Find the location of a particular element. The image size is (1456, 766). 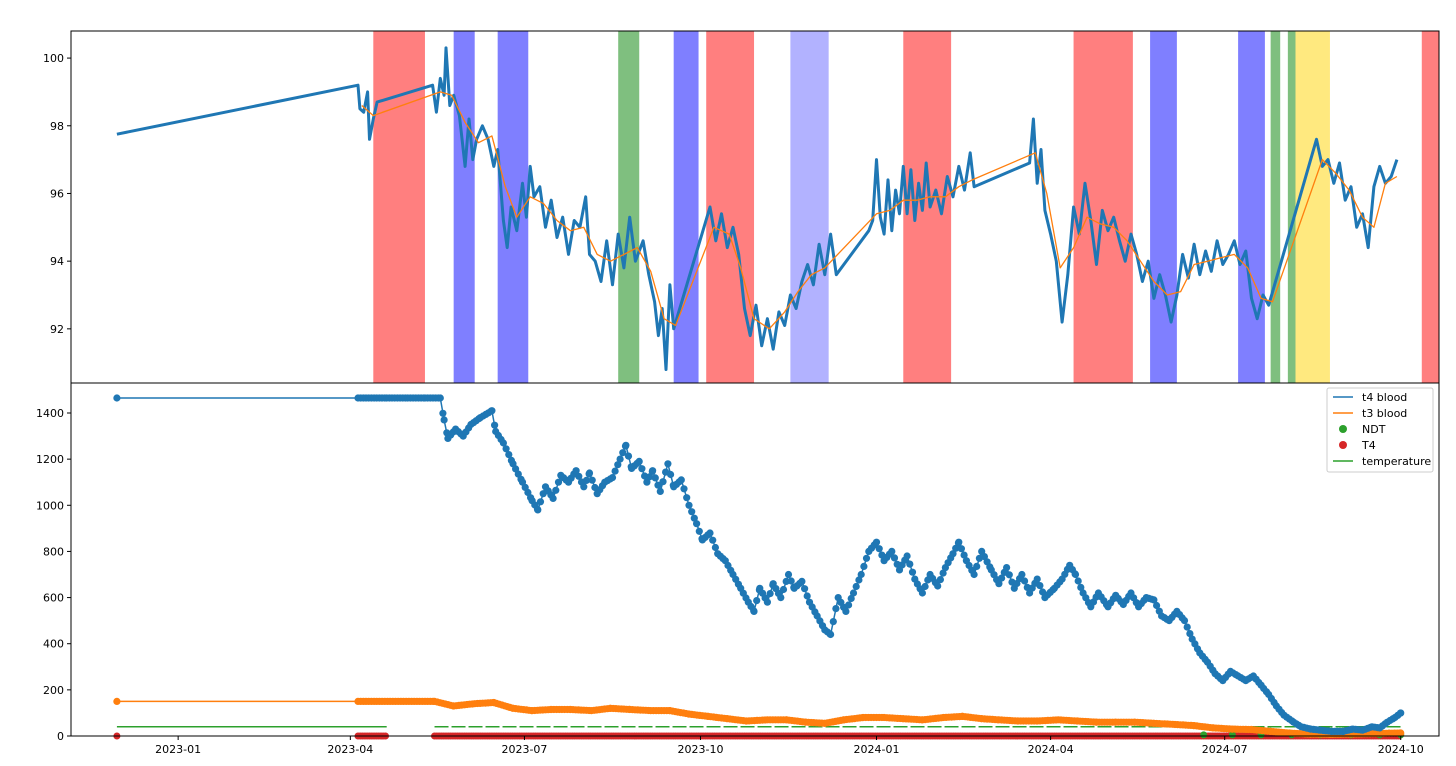

x-tick-label: 2023-04 is located at coordinates (350, 749).